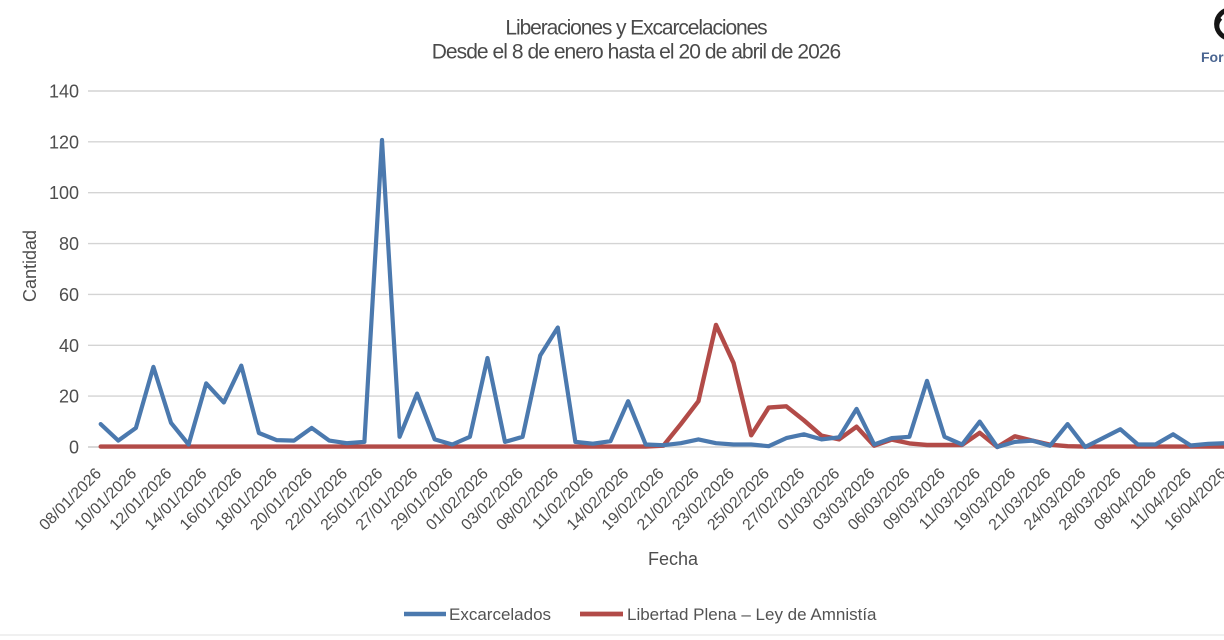  Describe the element at coordinates (636, 28) in the screenshot. I see `svg-text: Liberaciones y Excarcelaciones` at that location.